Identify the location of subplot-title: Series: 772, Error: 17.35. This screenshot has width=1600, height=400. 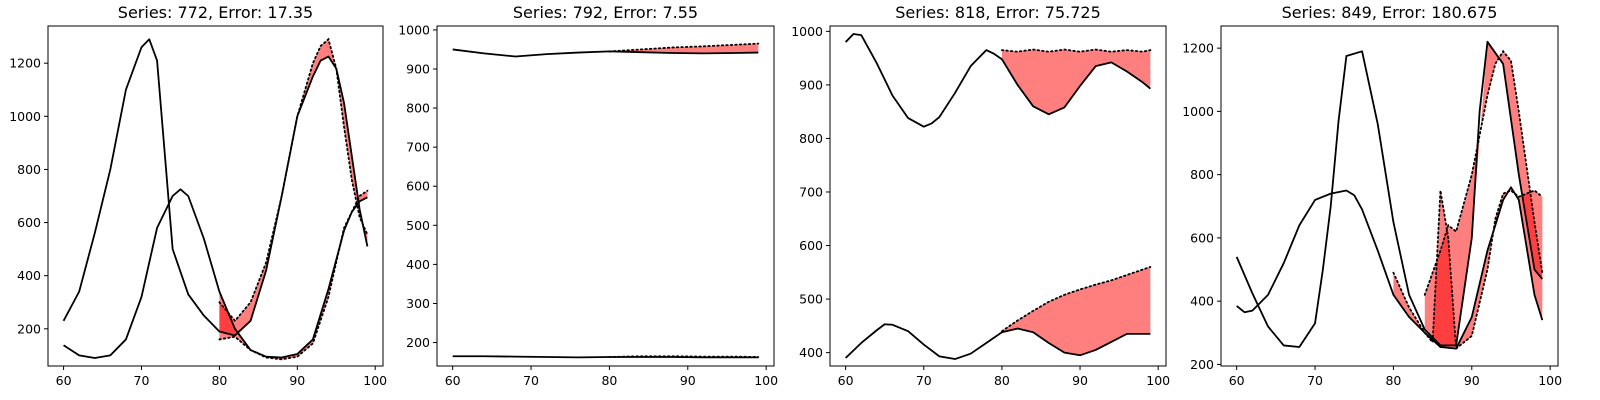
(215, 12).